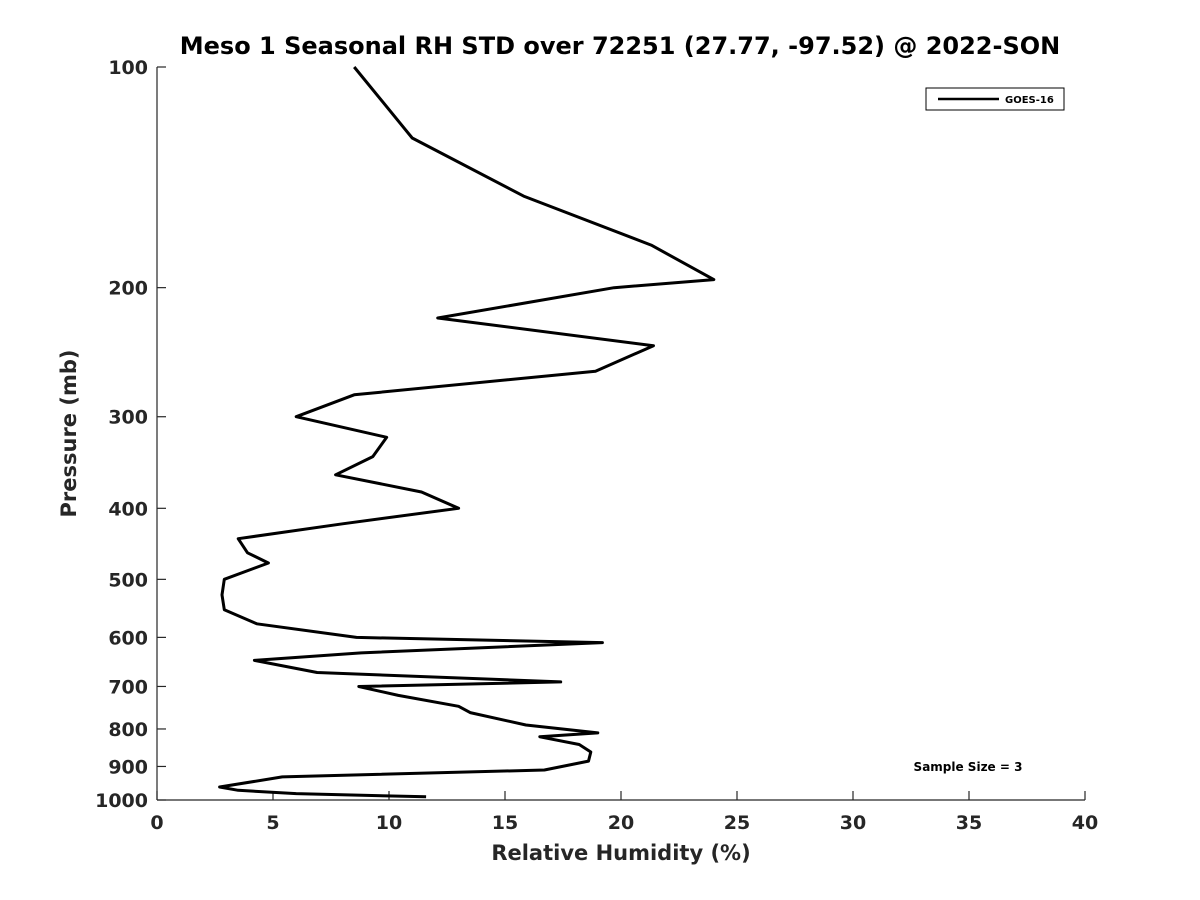 The width and height of the screenshot is (1200, 900). I want to click on legend: GOES-16, so click(995, 99).